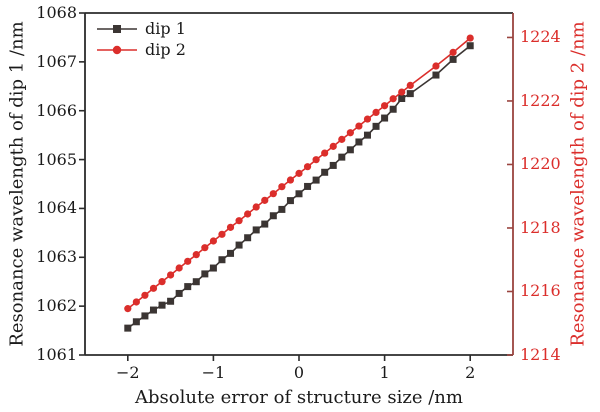  I want to click on legend-label-dip1: dip 1, so click(165, 28).